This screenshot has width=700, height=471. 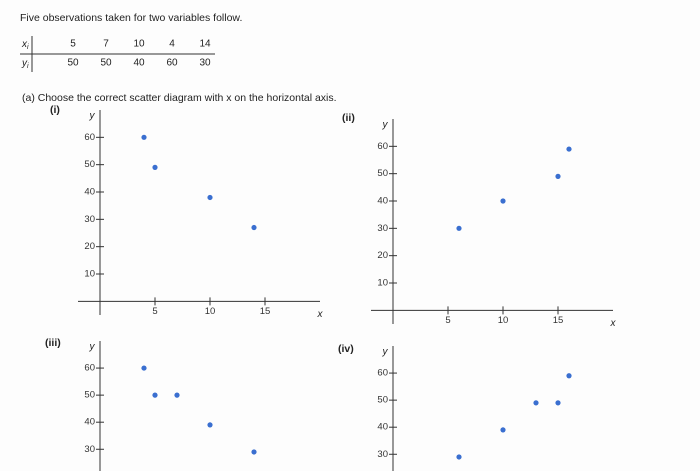 I want to click on plot-label: (ii), so click(x=348, y=118).